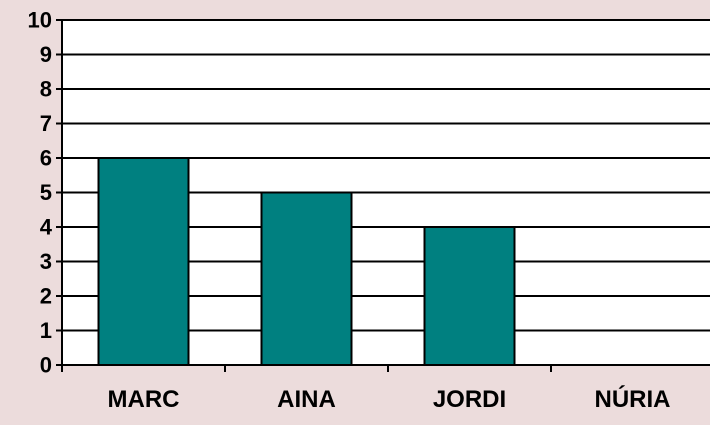  Describe the element at coordinates (46, 296) in the screenshot. I see `y-tick-label: 2` at that location.